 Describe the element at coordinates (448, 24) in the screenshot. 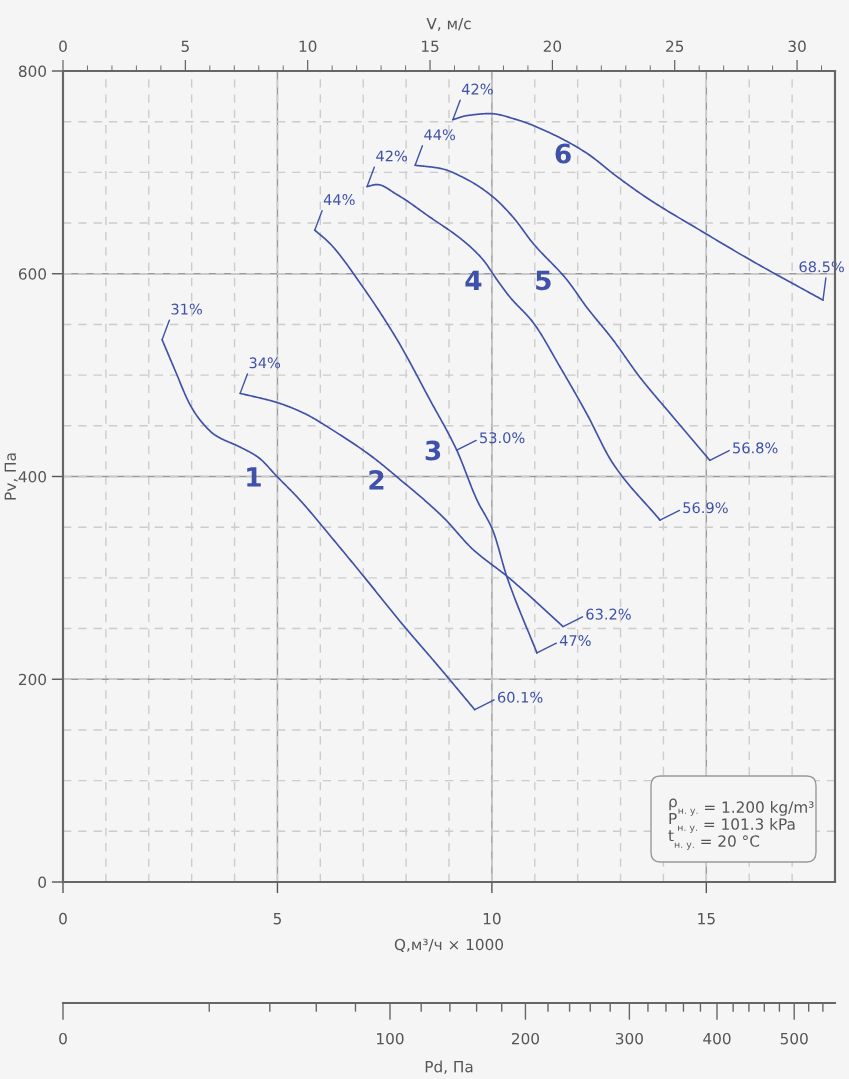

I see `x2-axis-title: V, м/с` at that location.